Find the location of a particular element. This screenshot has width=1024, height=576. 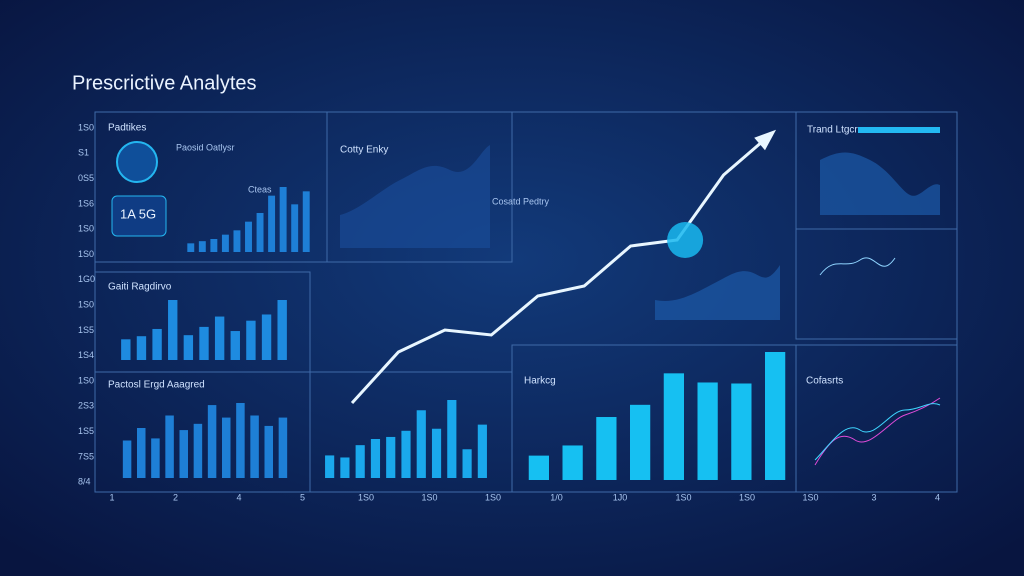

axis-label: 3 is located at coordinates (873, 497).